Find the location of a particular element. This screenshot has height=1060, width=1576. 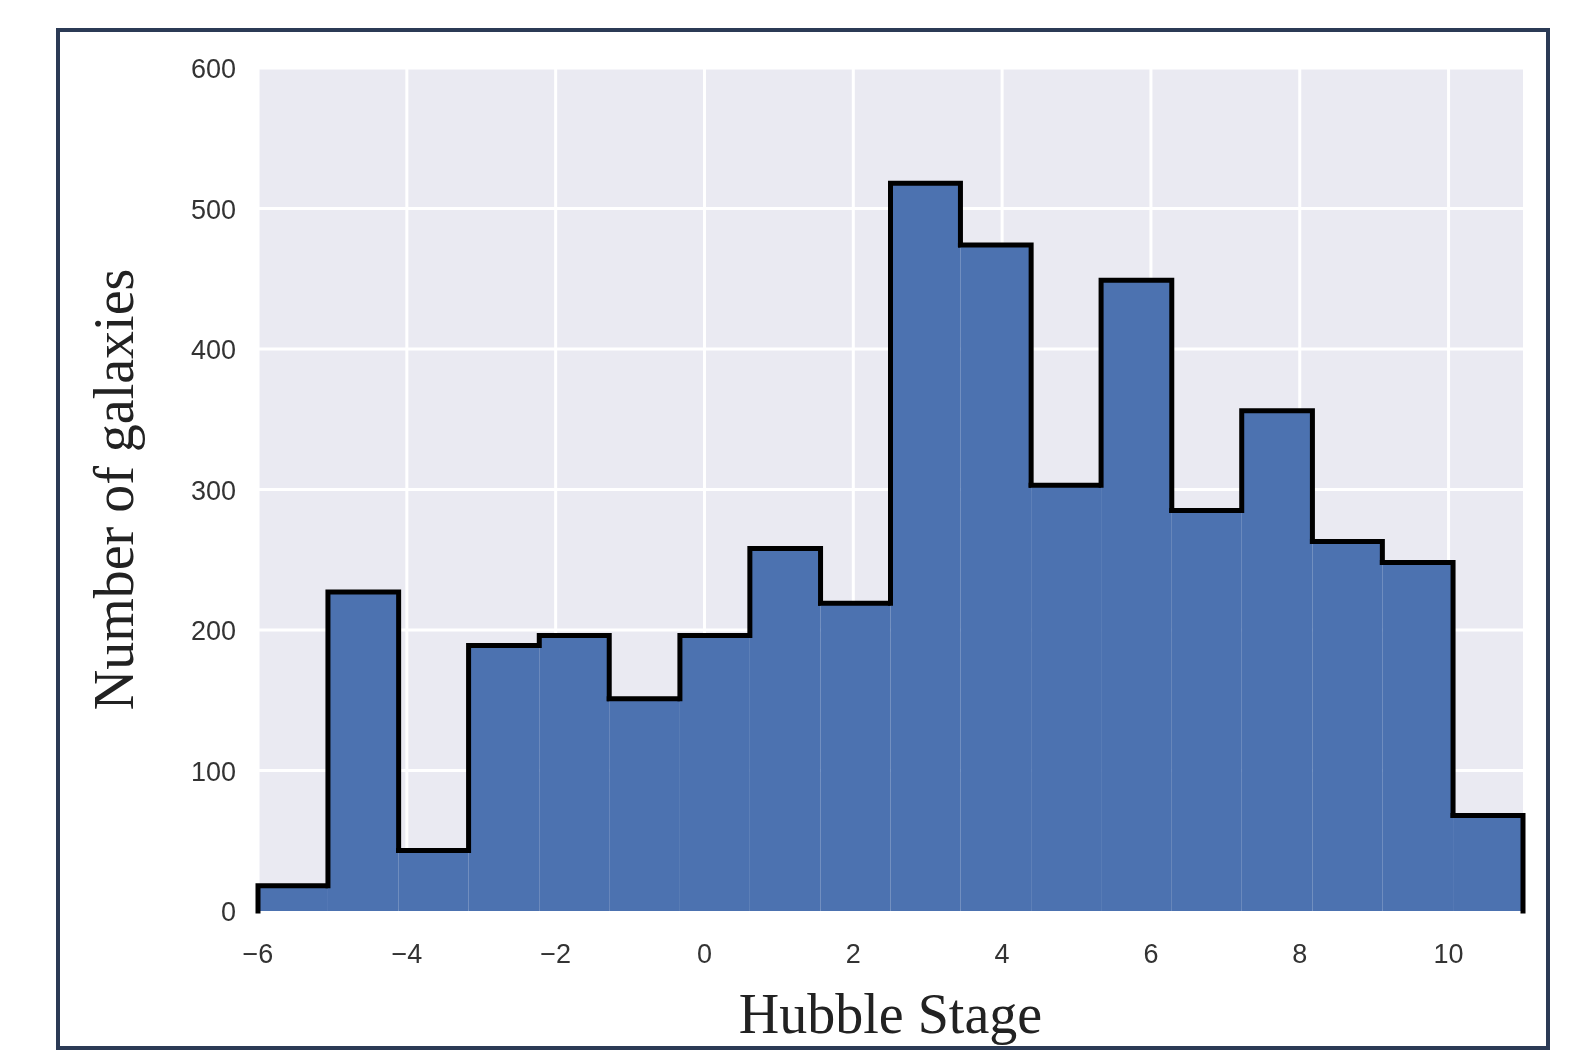

x-tick-label: −4 is located at coordinates (407, 954).